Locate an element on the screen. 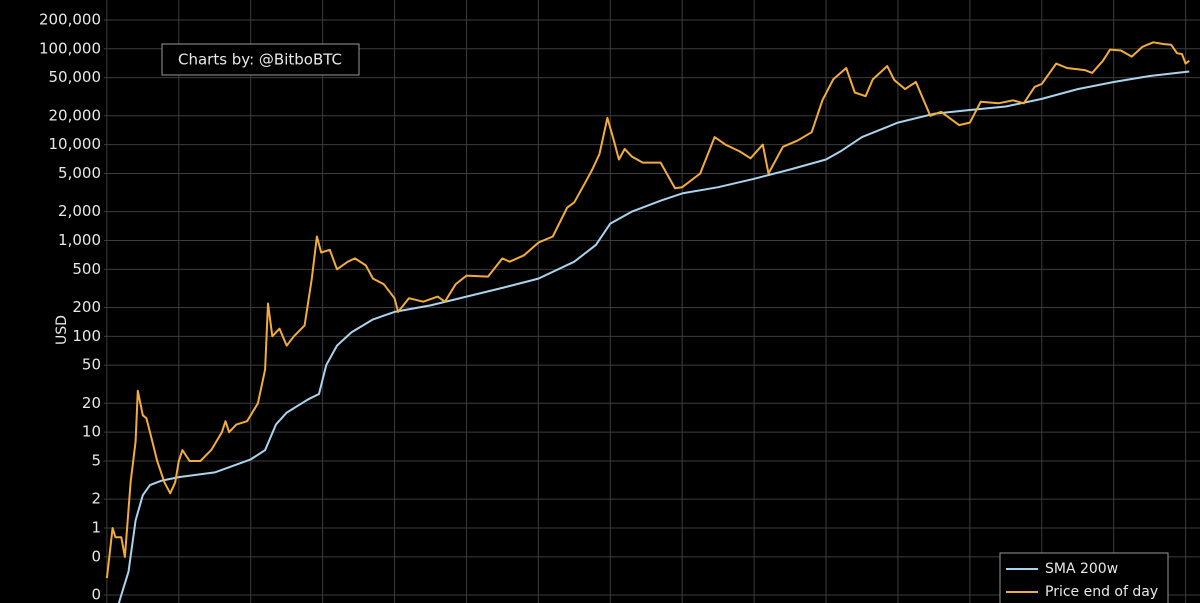  y-tick-label: 5 is located at coordinates (96, 461).